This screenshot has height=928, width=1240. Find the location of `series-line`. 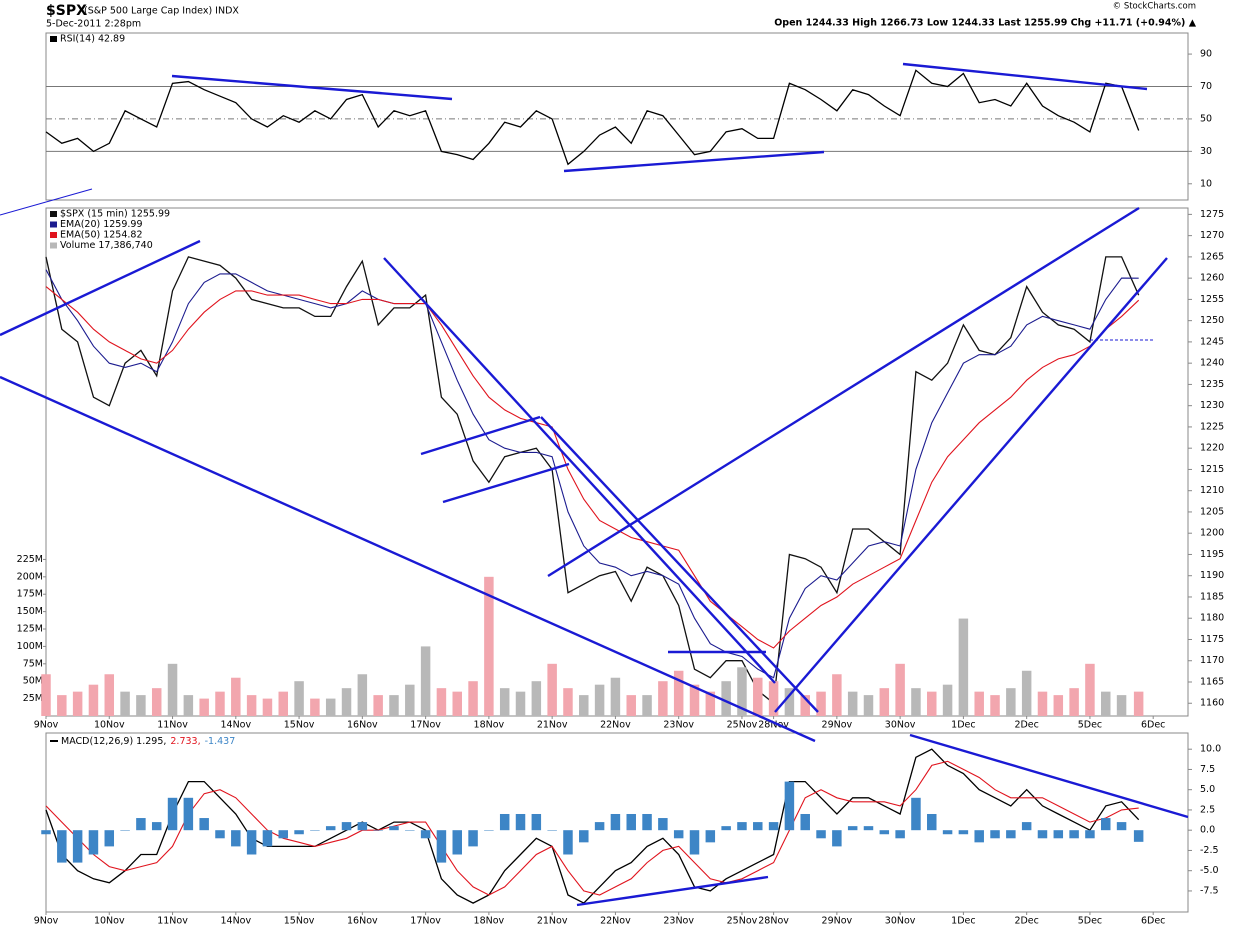

series-line is located at coordinates (592, 117).